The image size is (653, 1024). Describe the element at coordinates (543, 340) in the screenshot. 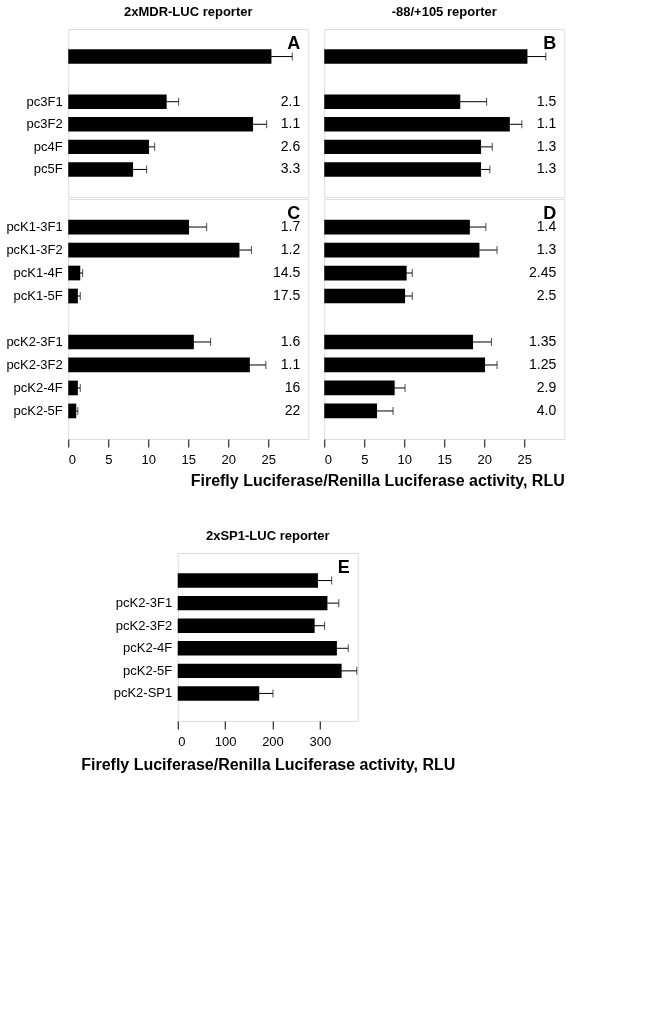

I see `annotation: 1.35` at that location.